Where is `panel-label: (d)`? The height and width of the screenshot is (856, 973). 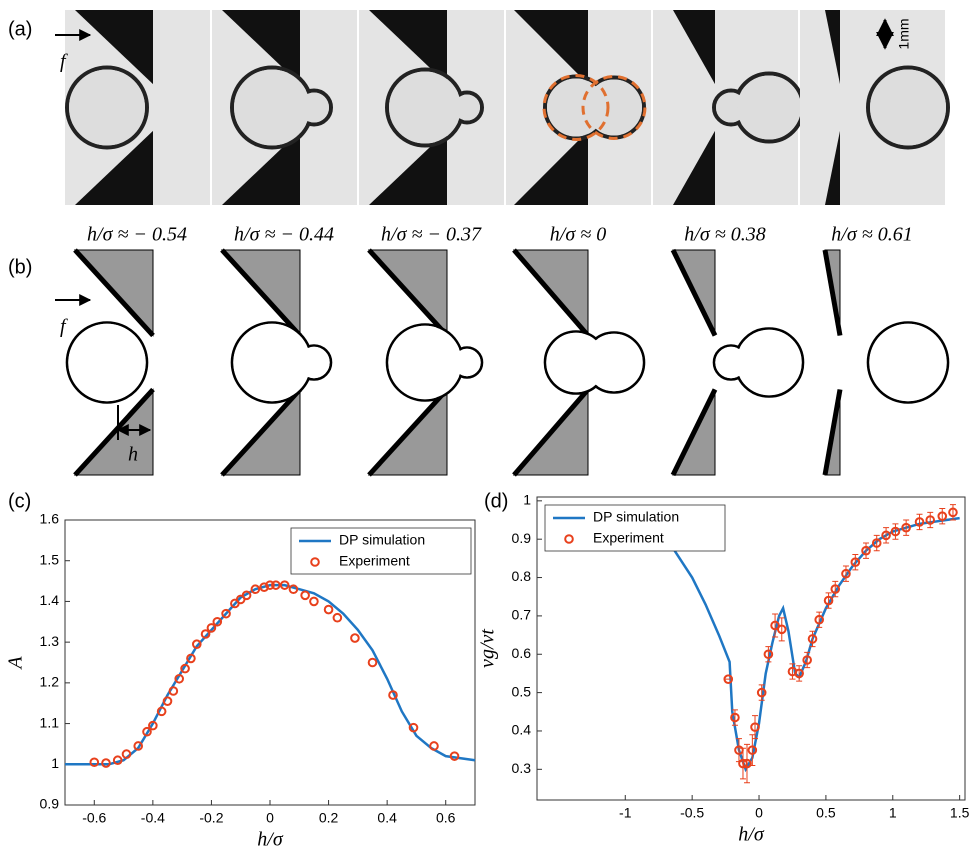
panel-label: (d) is located at coordinates (496, 501).